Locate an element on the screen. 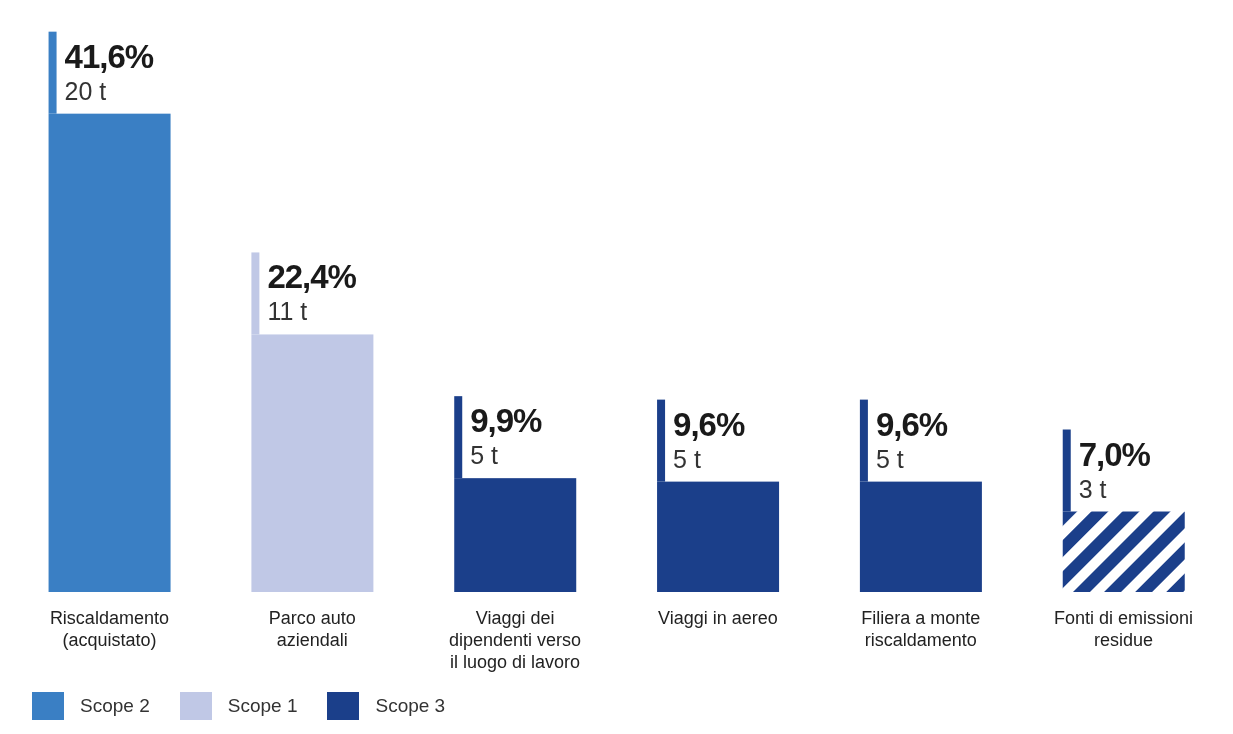  annotation: 20 t is located at coordinates (85, 90).